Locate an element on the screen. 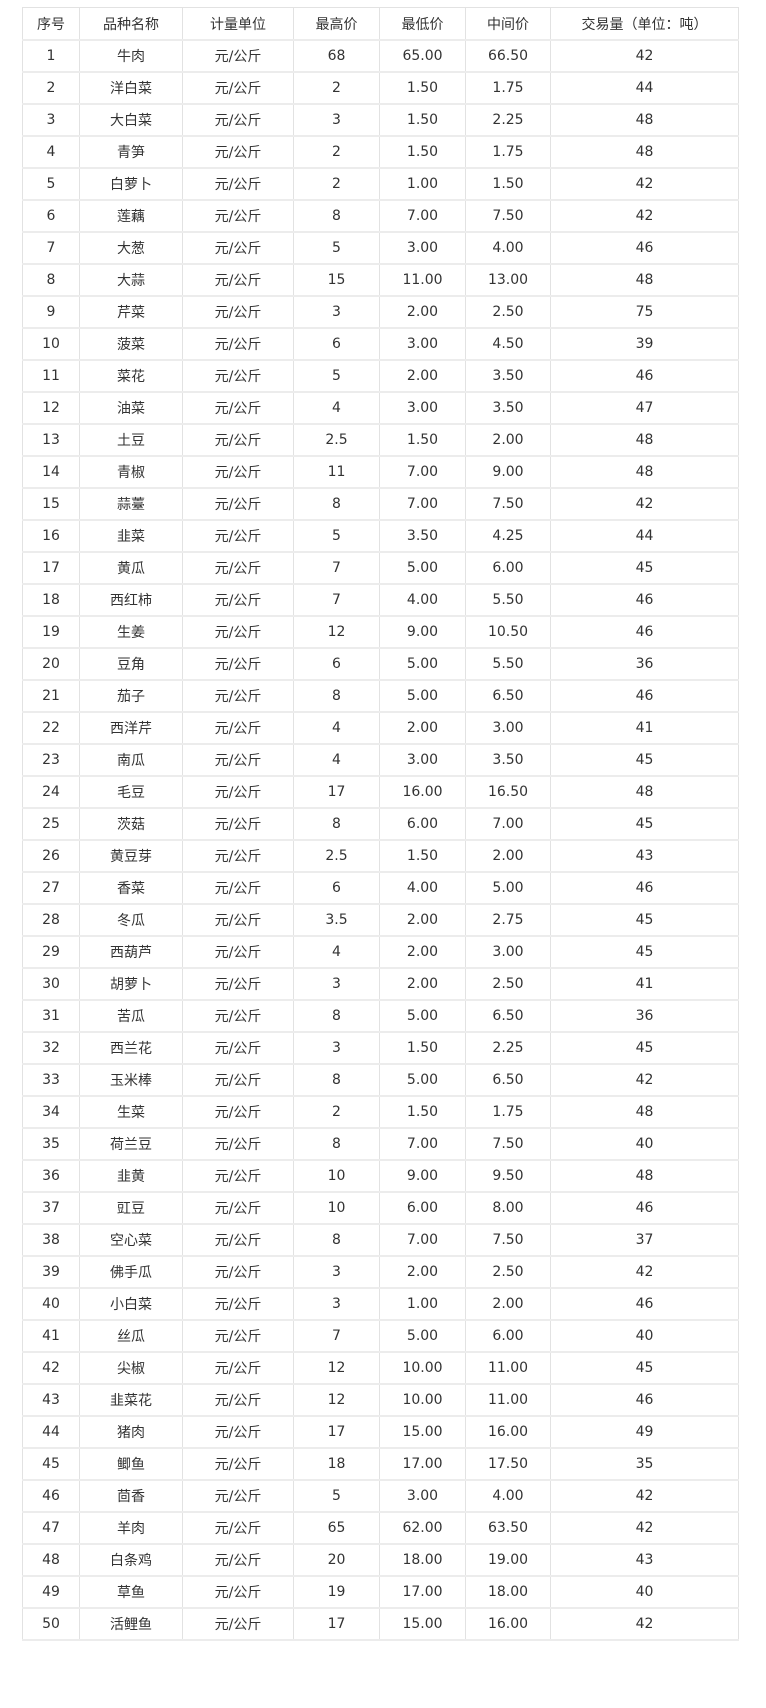  table-row: 2 洋白菜 元/公斤 2 1.50 1.75 44 is located at coordinates (380, 88).